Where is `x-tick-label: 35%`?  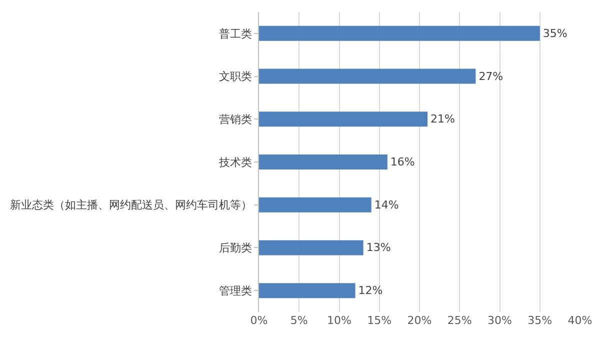
x-tick-label: 35% is located at coordinates (540, 320).